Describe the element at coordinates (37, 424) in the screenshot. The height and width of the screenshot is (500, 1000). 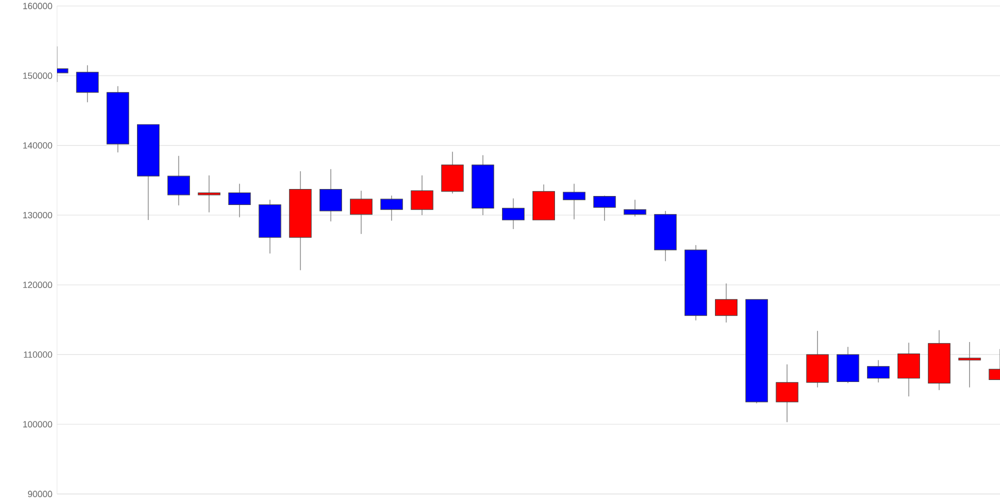
I see `y-tick-label: 100000` at that location.